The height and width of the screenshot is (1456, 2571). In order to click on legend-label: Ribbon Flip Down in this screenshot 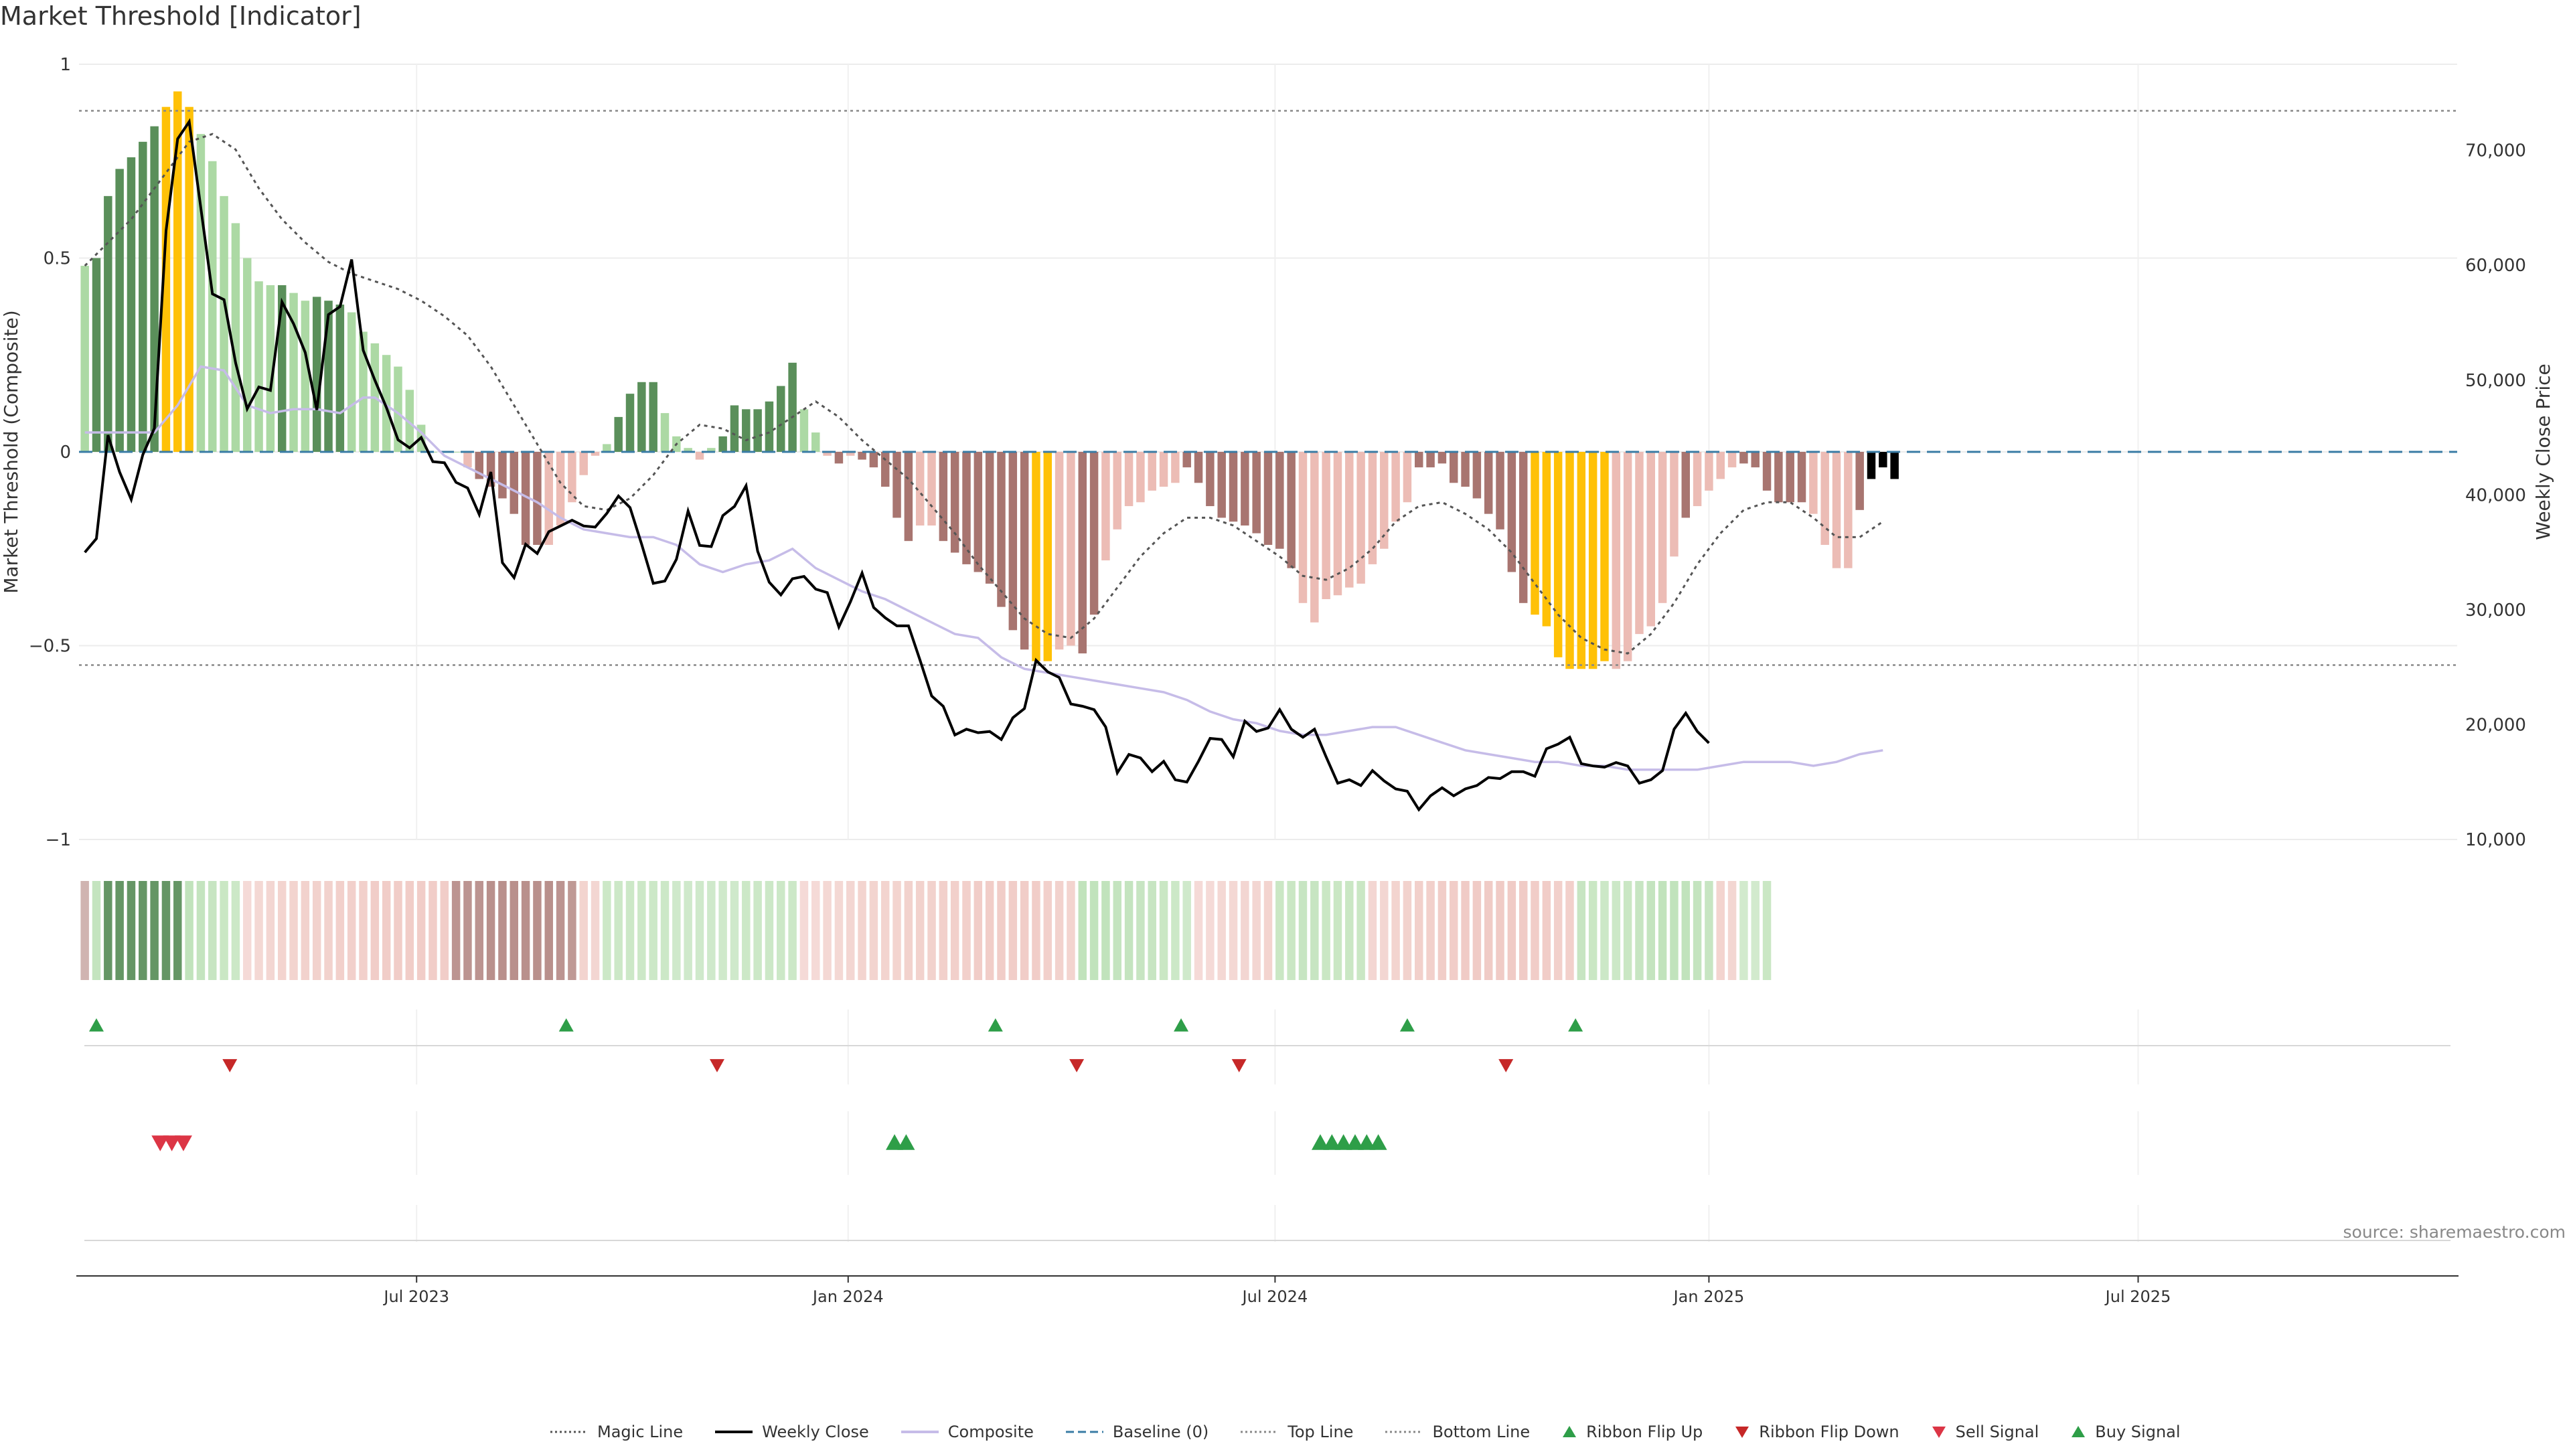, I will do `click(1829, 1432)`.